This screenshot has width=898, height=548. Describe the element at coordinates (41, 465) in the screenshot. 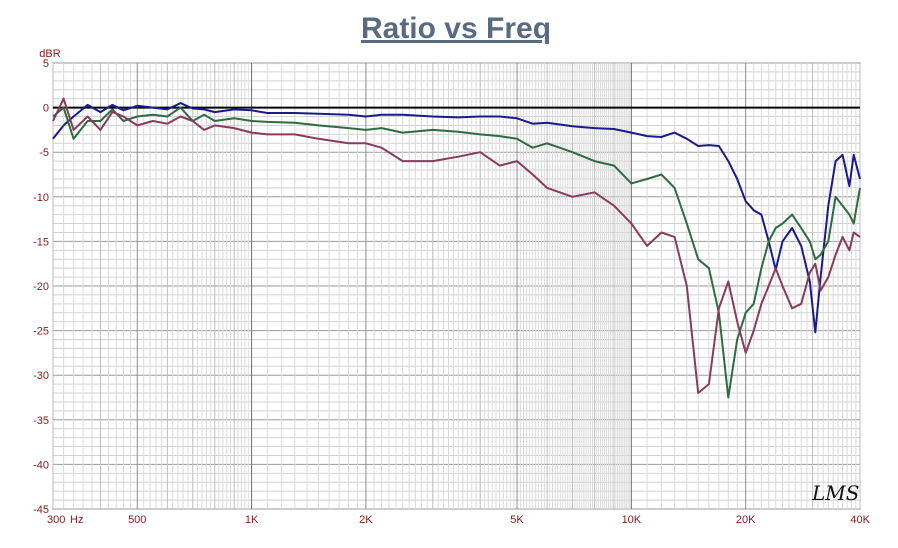

I see `y-tick-label: -40` at that location.